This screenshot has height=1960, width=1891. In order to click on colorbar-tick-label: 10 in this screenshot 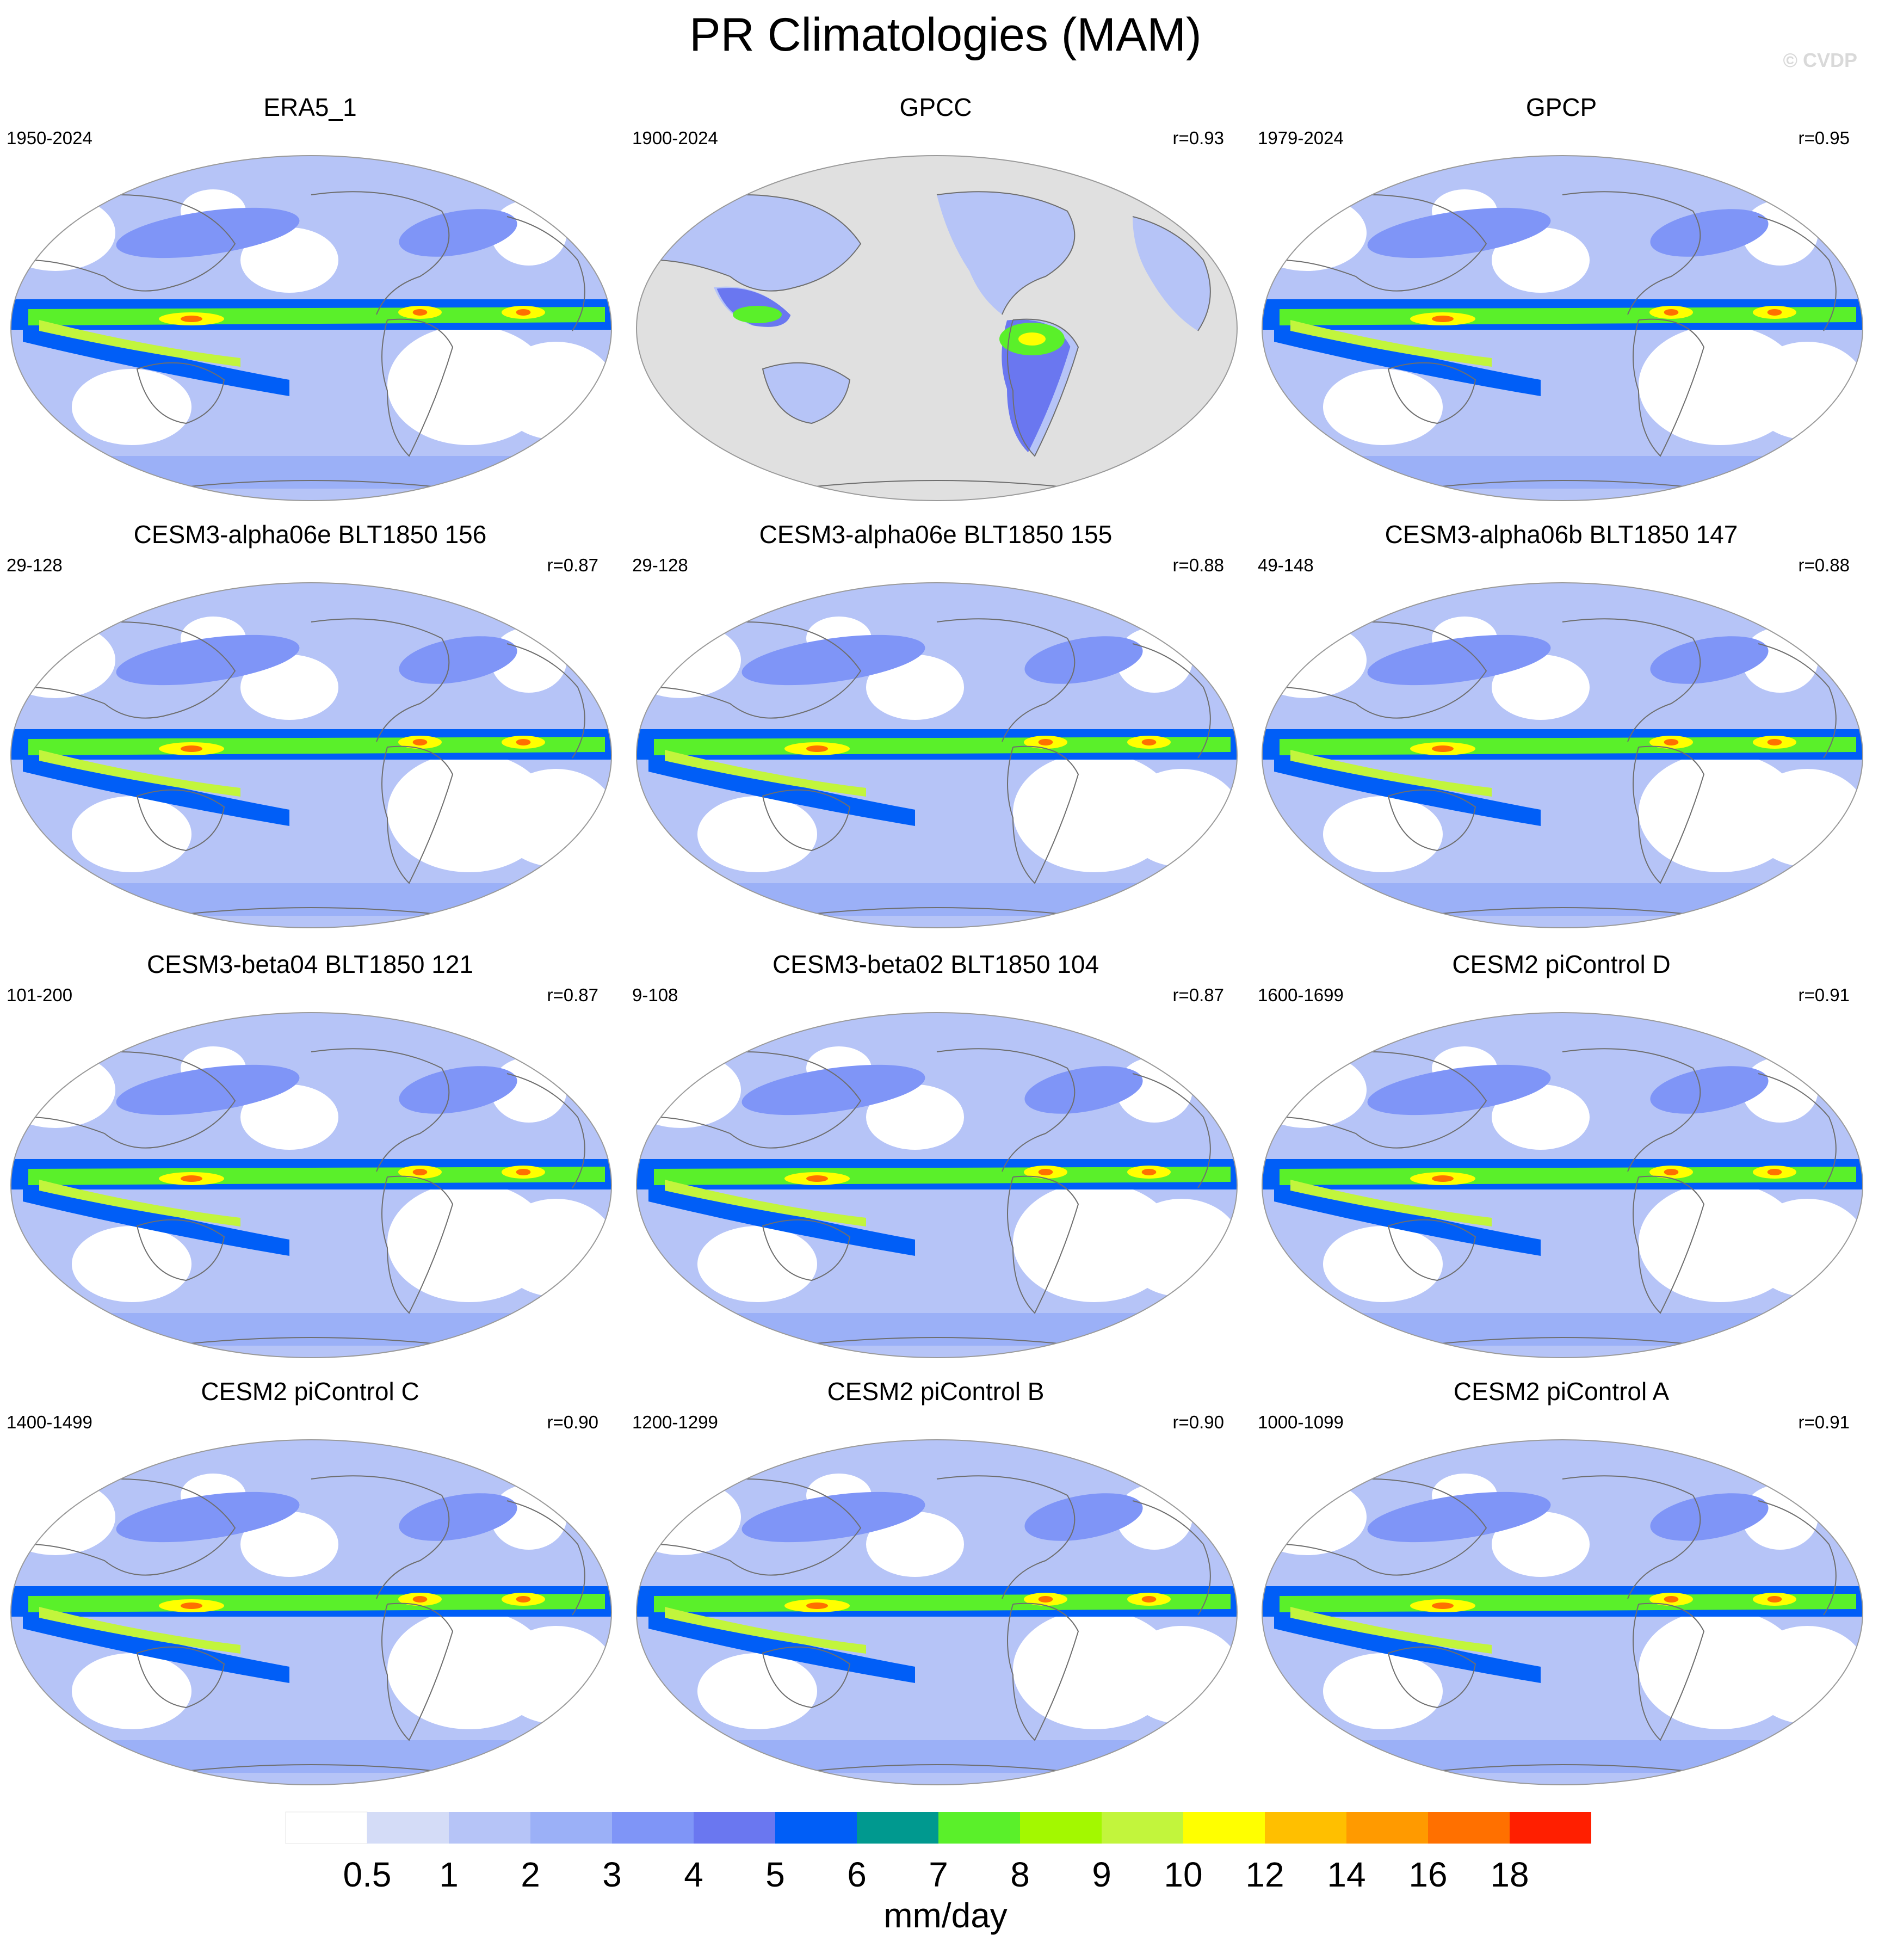, I will do `click(1183, 1874)`.